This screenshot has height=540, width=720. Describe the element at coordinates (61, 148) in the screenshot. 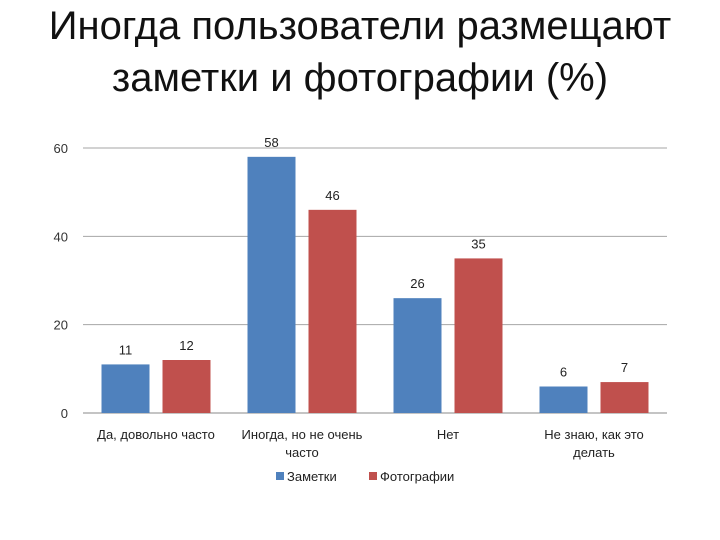

I see `y-tick-label: 60` at that location.